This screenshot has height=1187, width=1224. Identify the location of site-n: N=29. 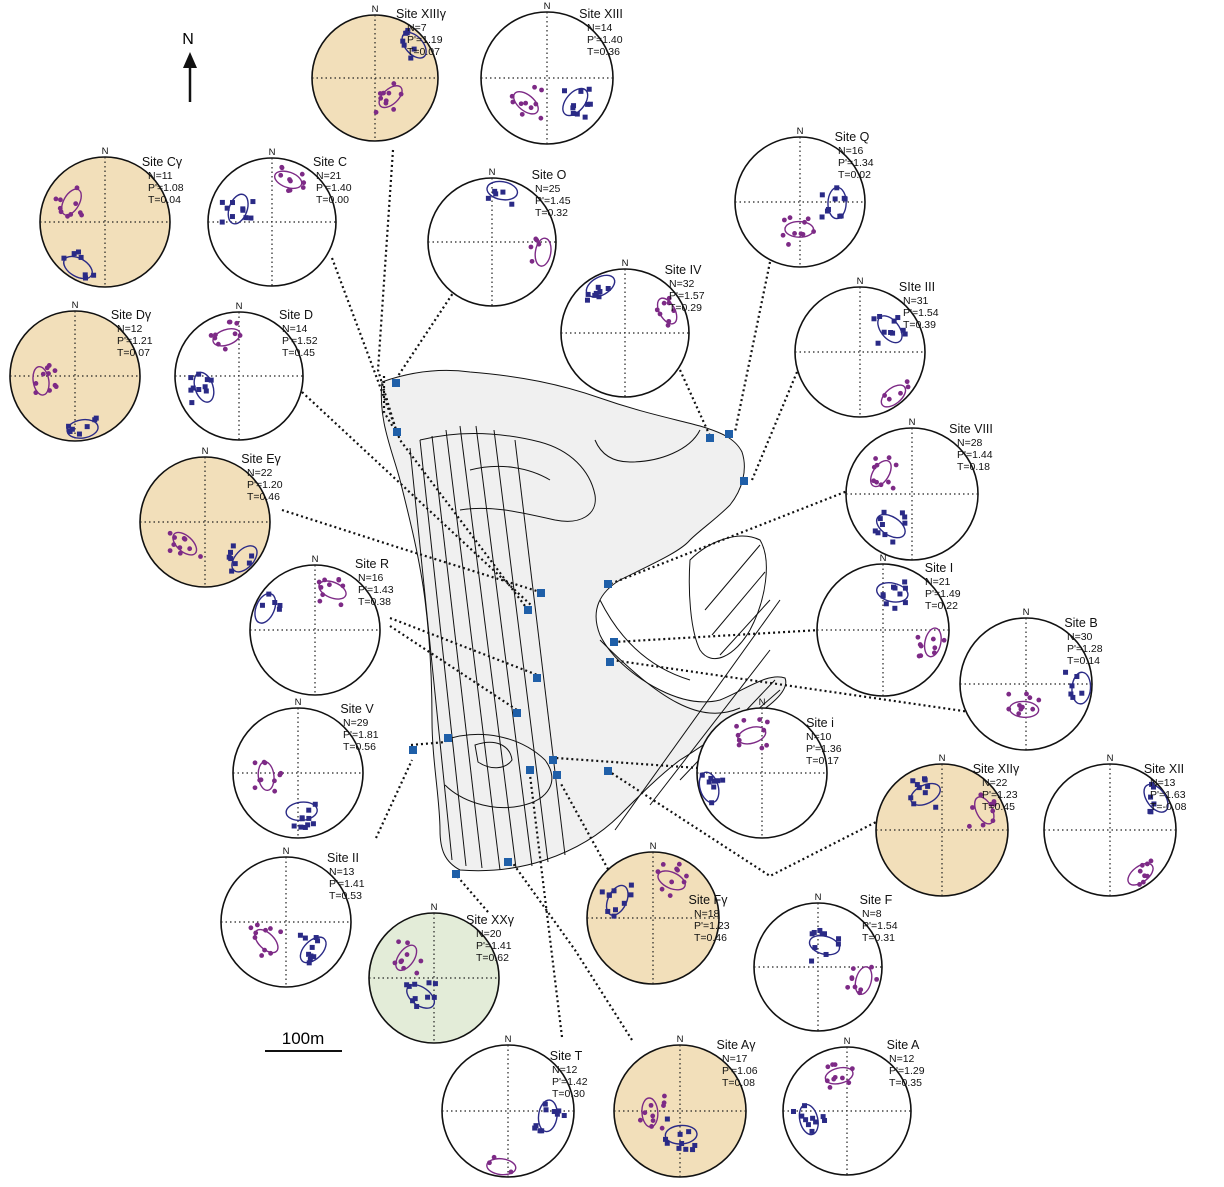
(356, 723).